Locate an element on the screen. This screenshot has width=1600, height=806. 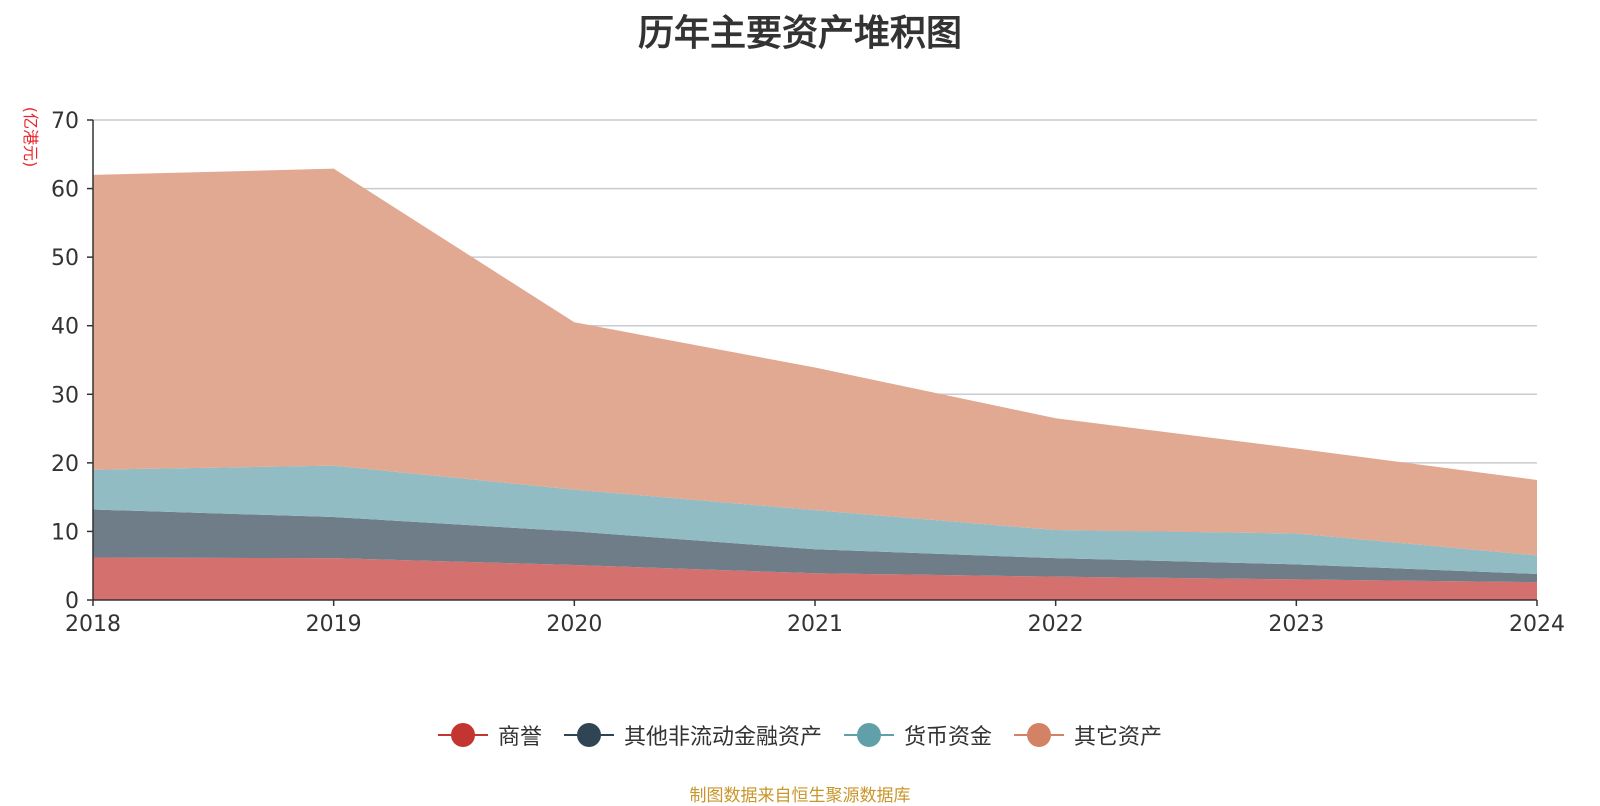
y-tick-label: 0 is located at coordinates (72, 601).